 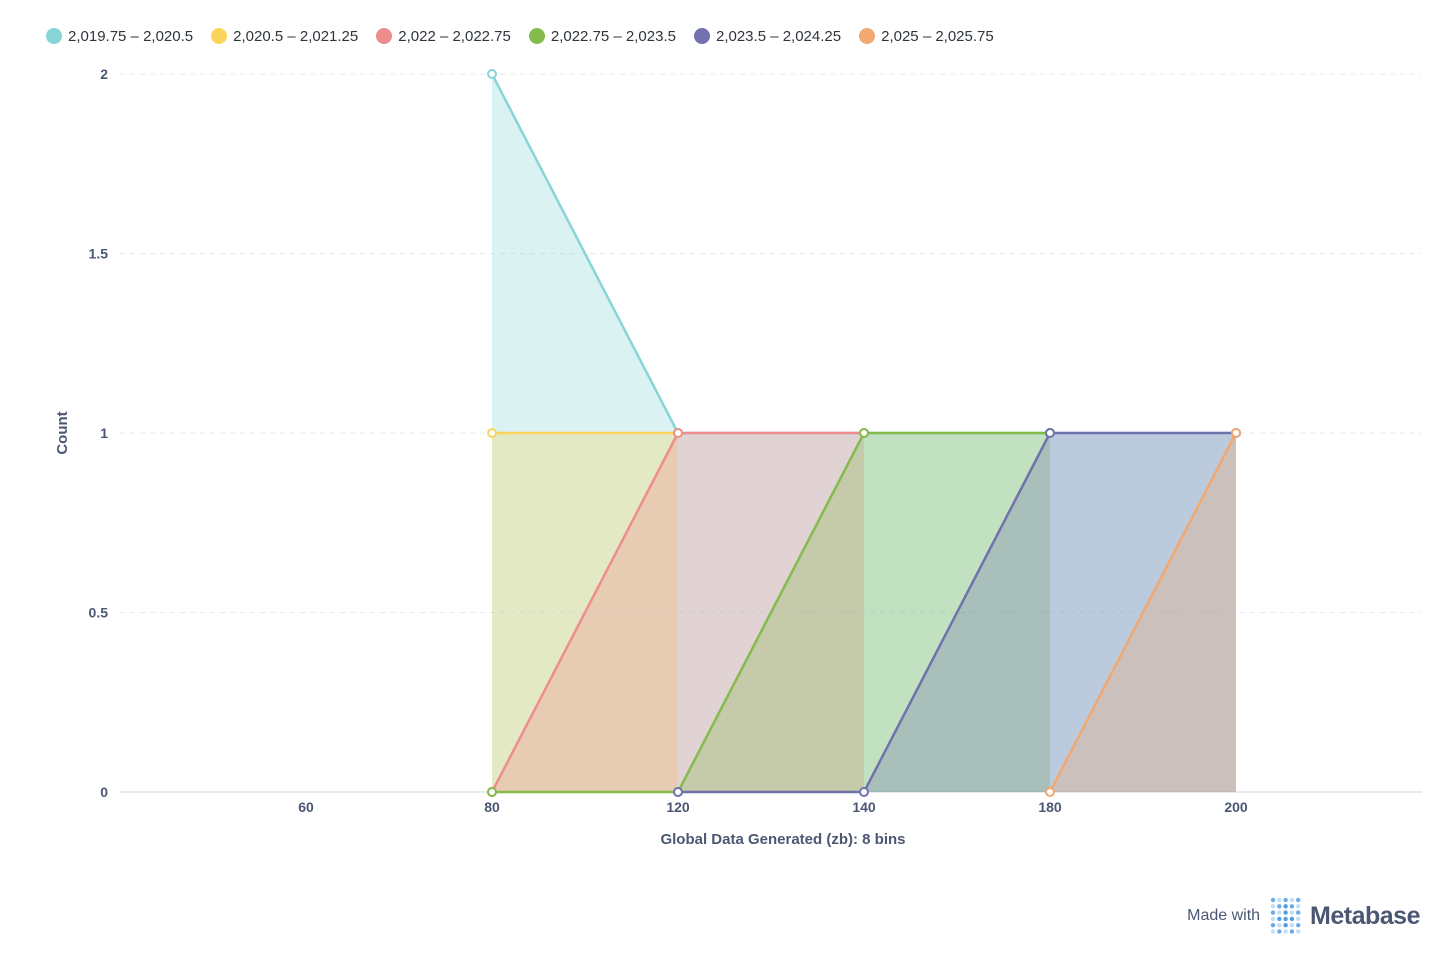 What do you see at coordinates (1224, 915) in the screenshot?
I see `made-with-text: Made with` at bounding box center [1224, 915].